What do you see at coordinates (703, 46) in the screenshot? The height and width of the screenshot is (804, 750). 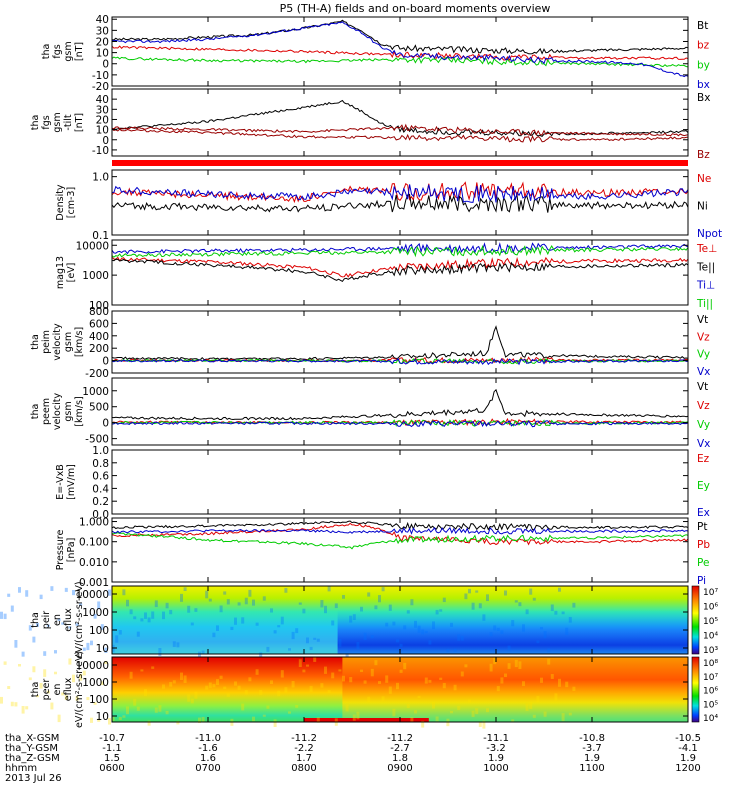 I see `legend-entry-bz: bz` at bounding box center [703, 46].